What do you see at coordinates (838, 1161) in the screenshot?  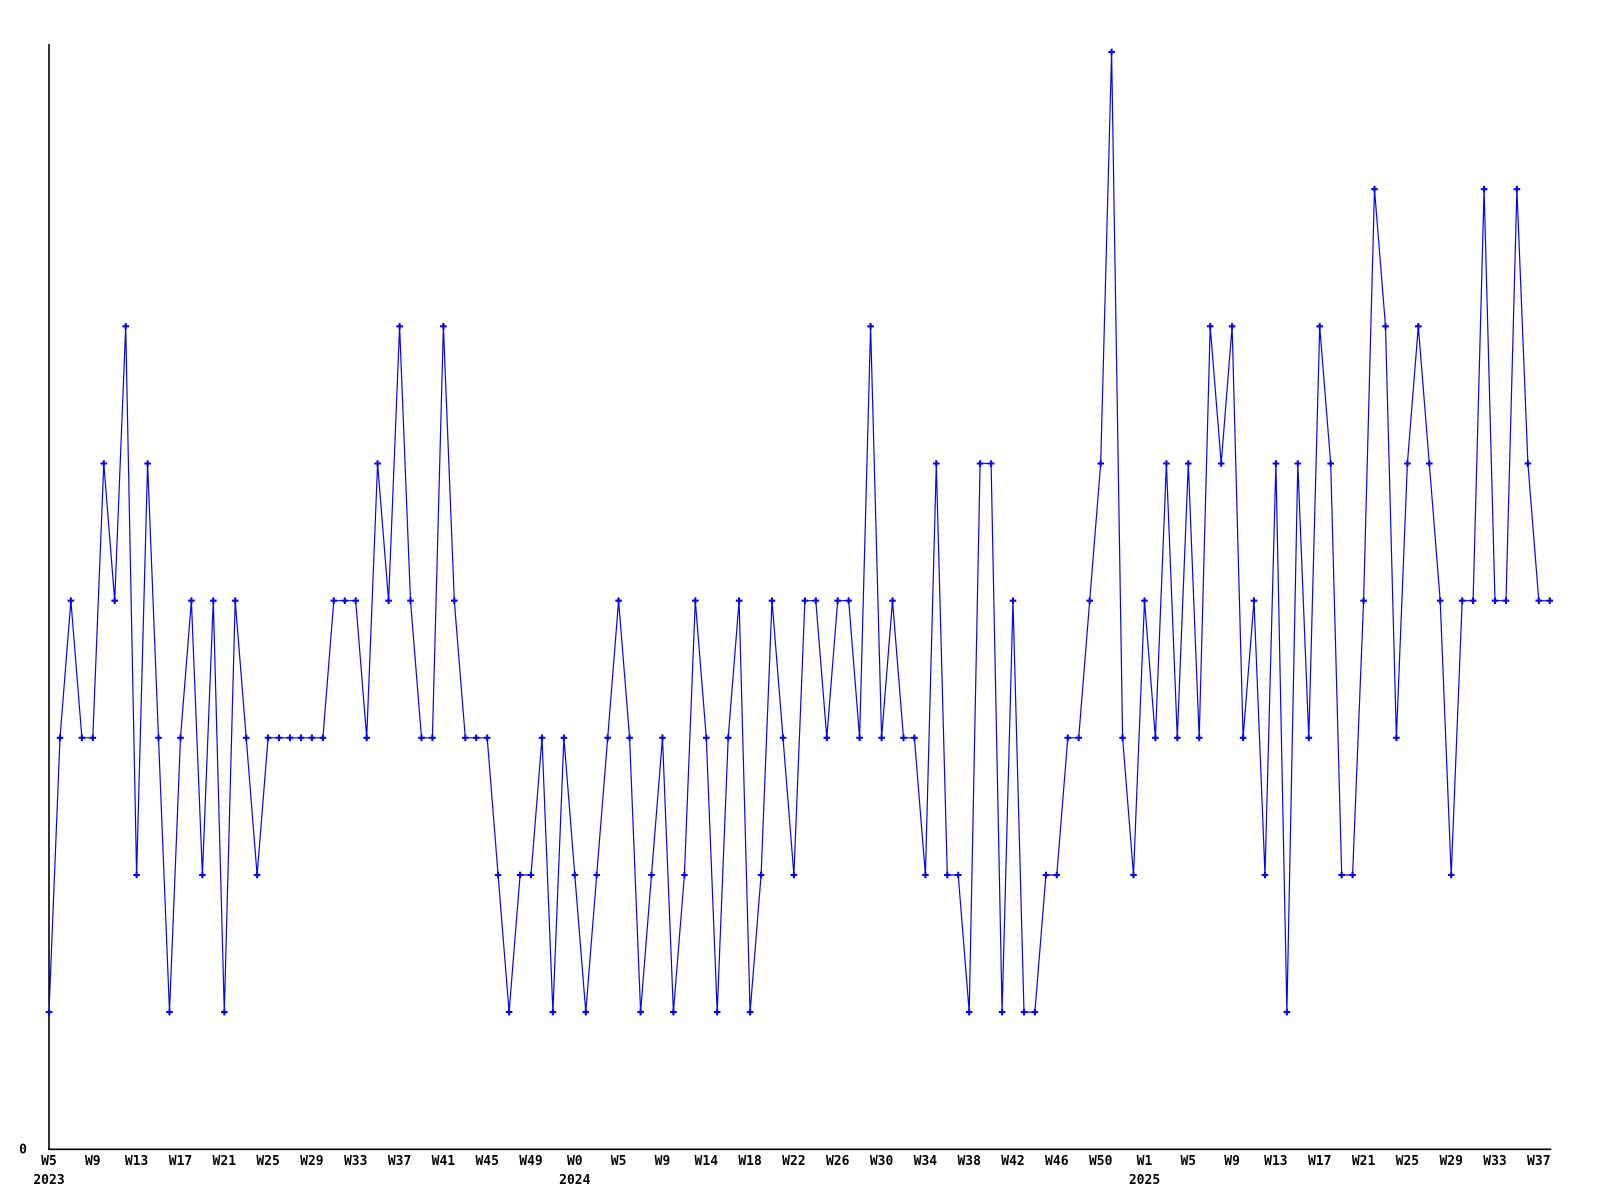 I see `x-tick-label: W26` at bounding box center [838, 1161].